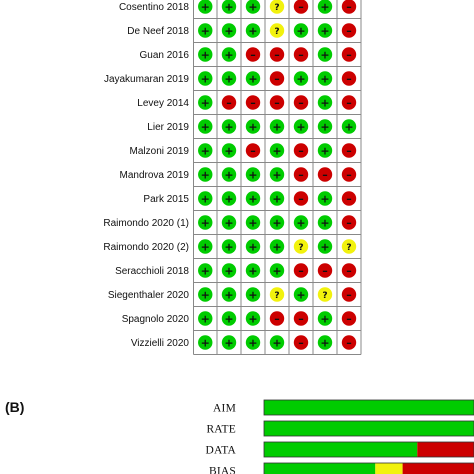  What do you see at coordinates (339, 436) in the screenshot?
I see `summary-bar-chart: AIM RATE DATA BIAS` at bounding box center [339, 436].